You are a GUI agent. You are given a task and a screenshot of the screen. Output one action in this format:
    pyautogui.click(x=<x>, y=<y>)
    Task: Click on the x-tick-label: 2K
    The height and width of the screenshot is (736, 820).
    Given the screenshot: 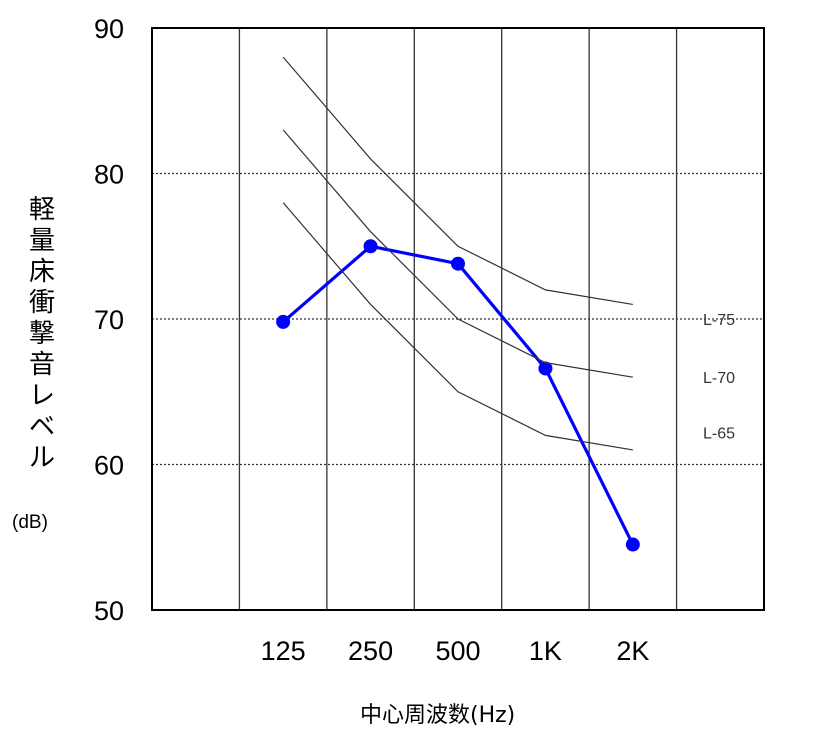 What is the action you would take?
    pyautogui.click(x=632, y=651)
    